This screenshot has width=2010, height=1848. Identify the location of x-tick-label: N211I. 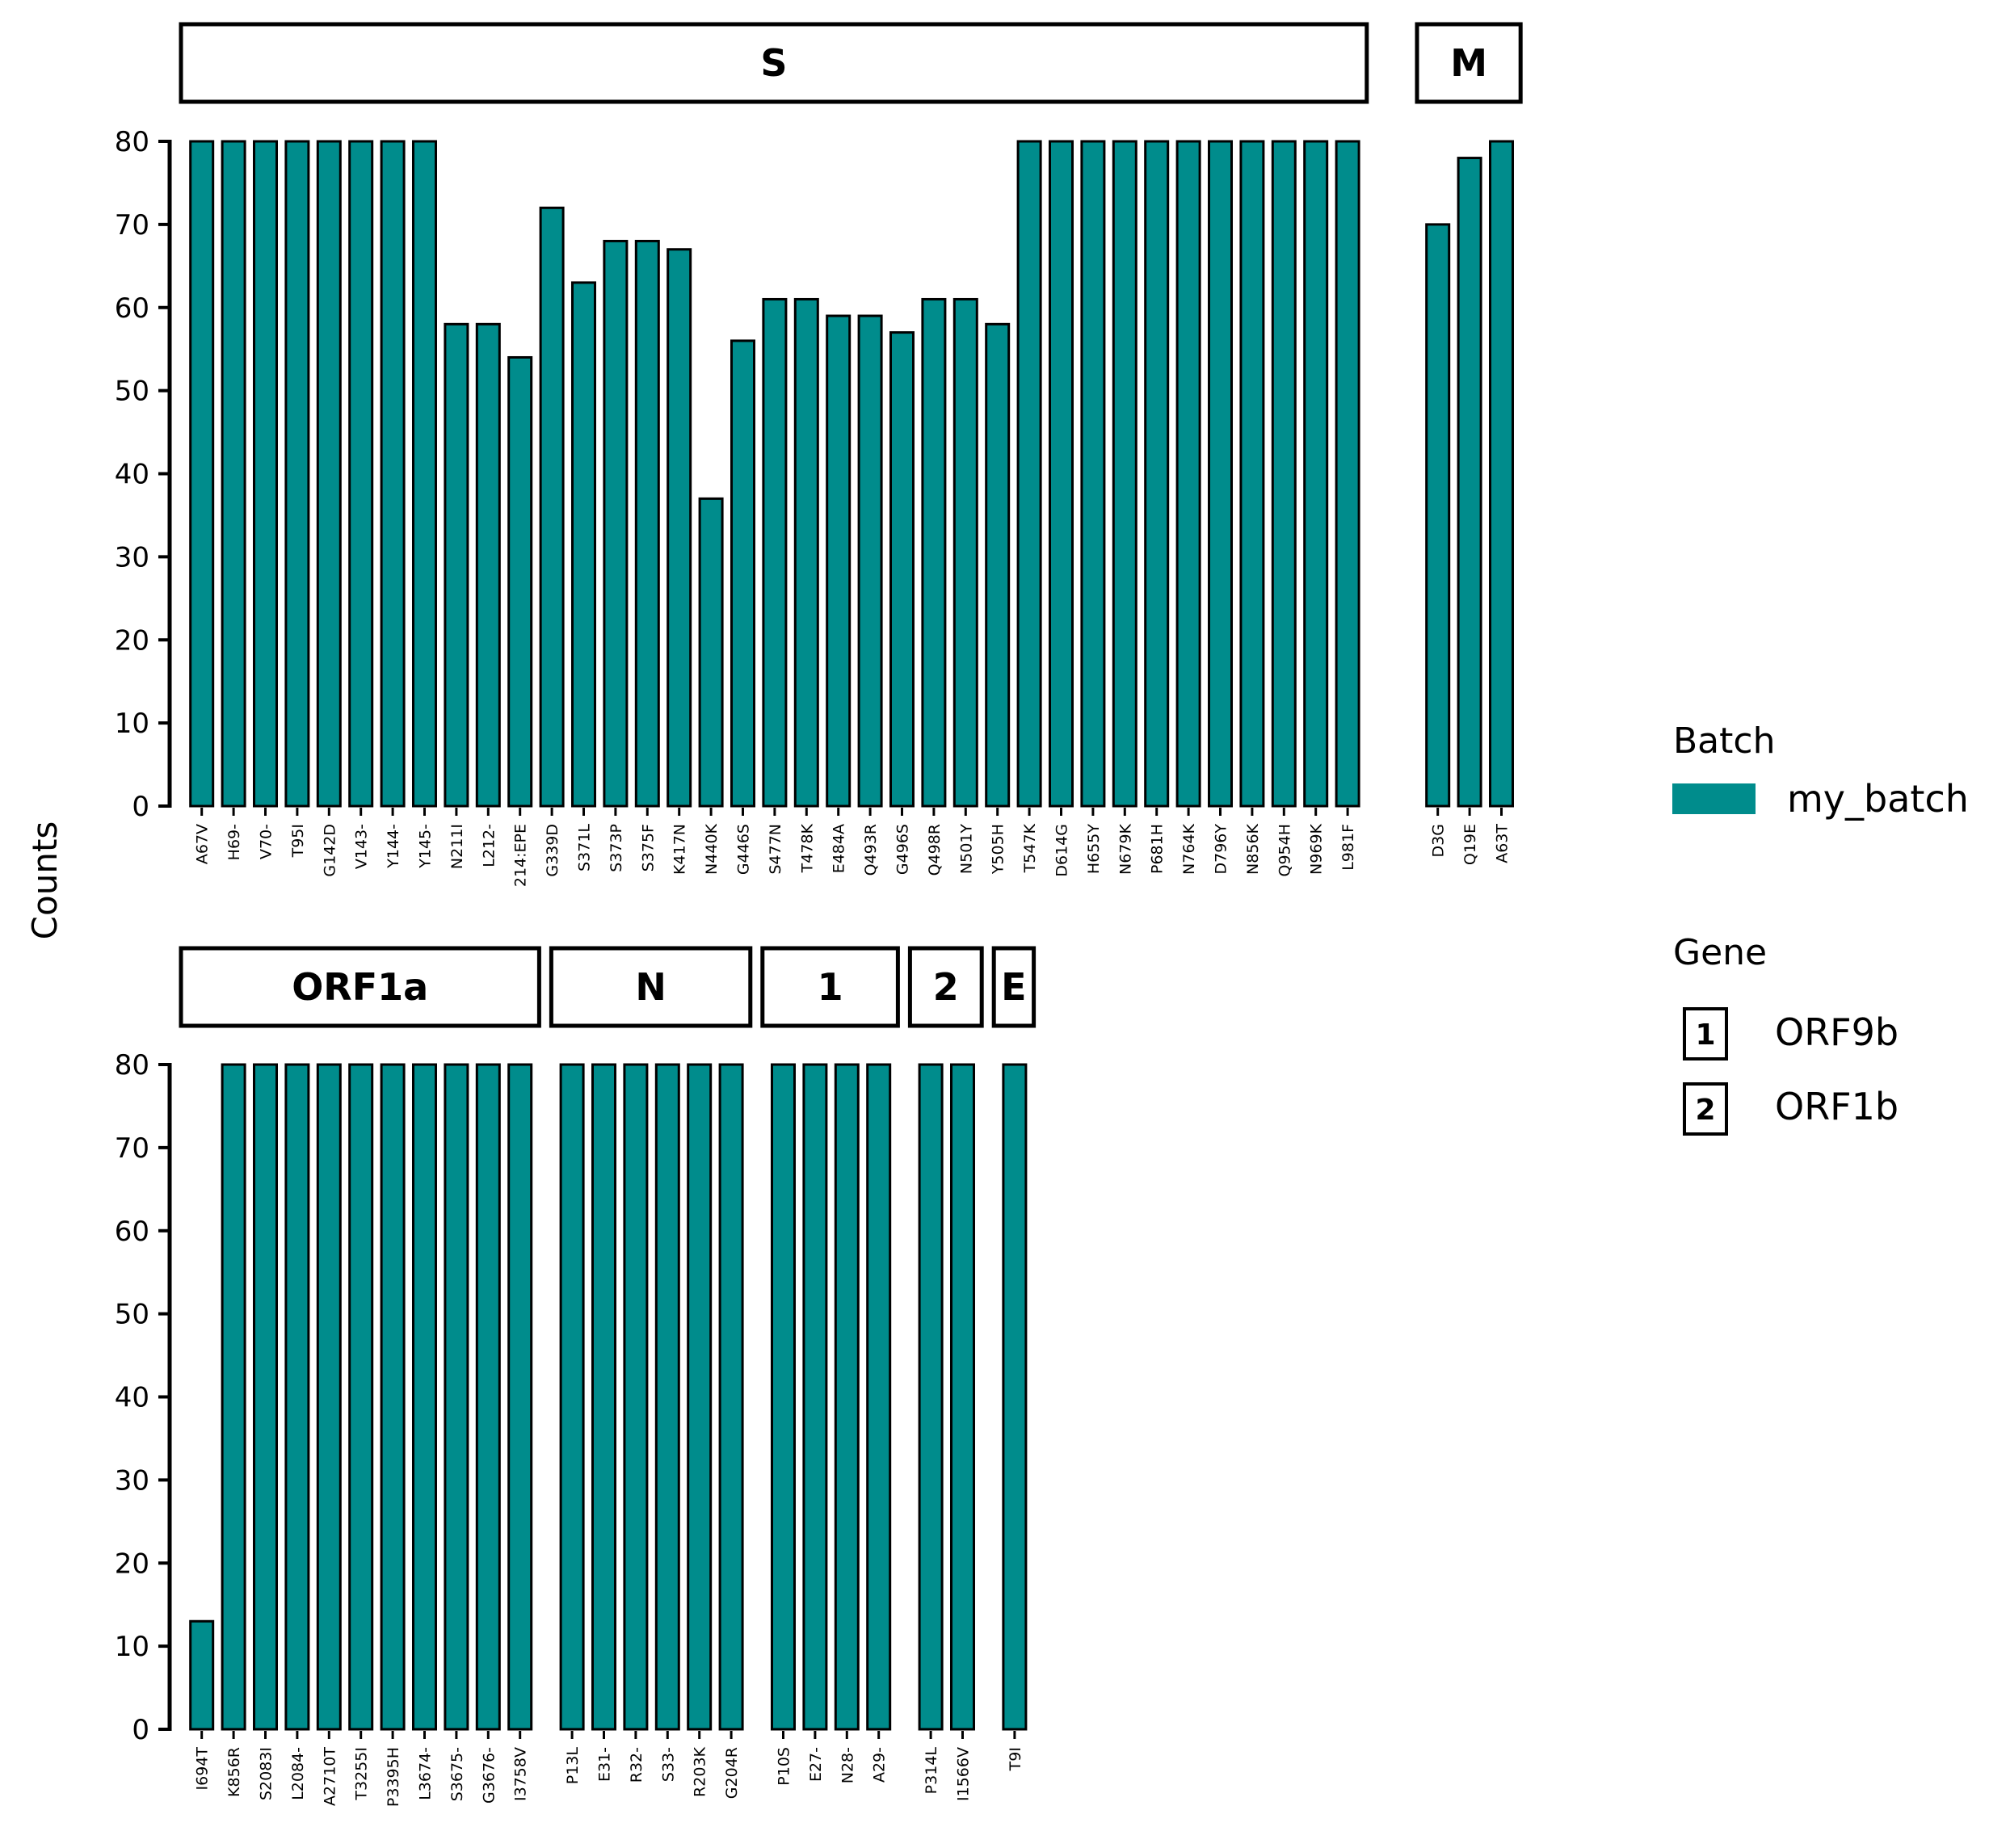
(457, 846).